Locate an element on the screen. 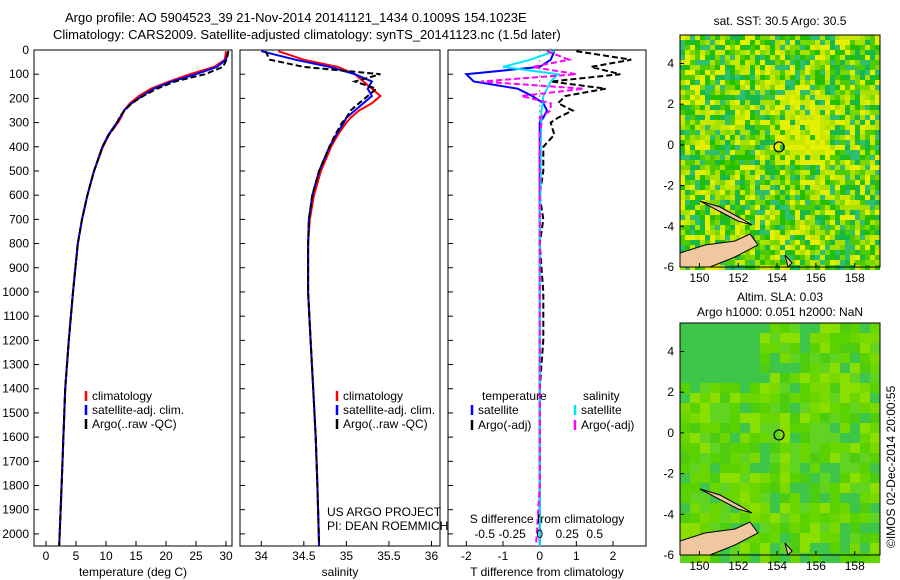 This screenshot has width=900, height=580. sst-map-ytick-label: 0 is located at coordinates (670, 145).